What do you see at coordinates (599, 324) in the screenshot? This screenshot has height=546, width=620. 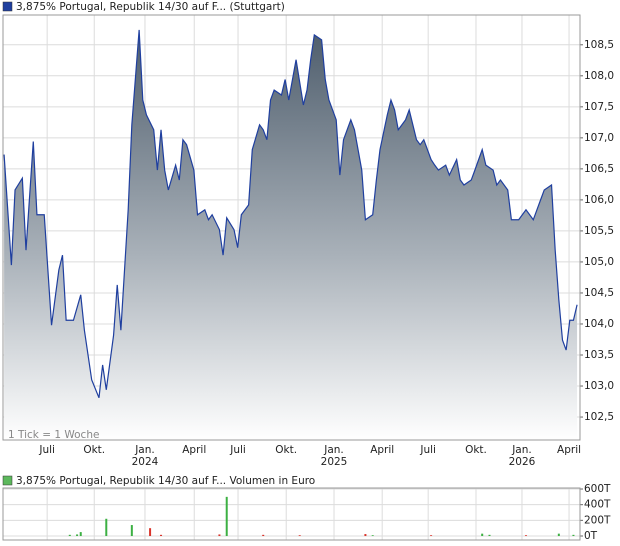 I see `y-tick-label: 104,0` at bounding box center [599, 324].